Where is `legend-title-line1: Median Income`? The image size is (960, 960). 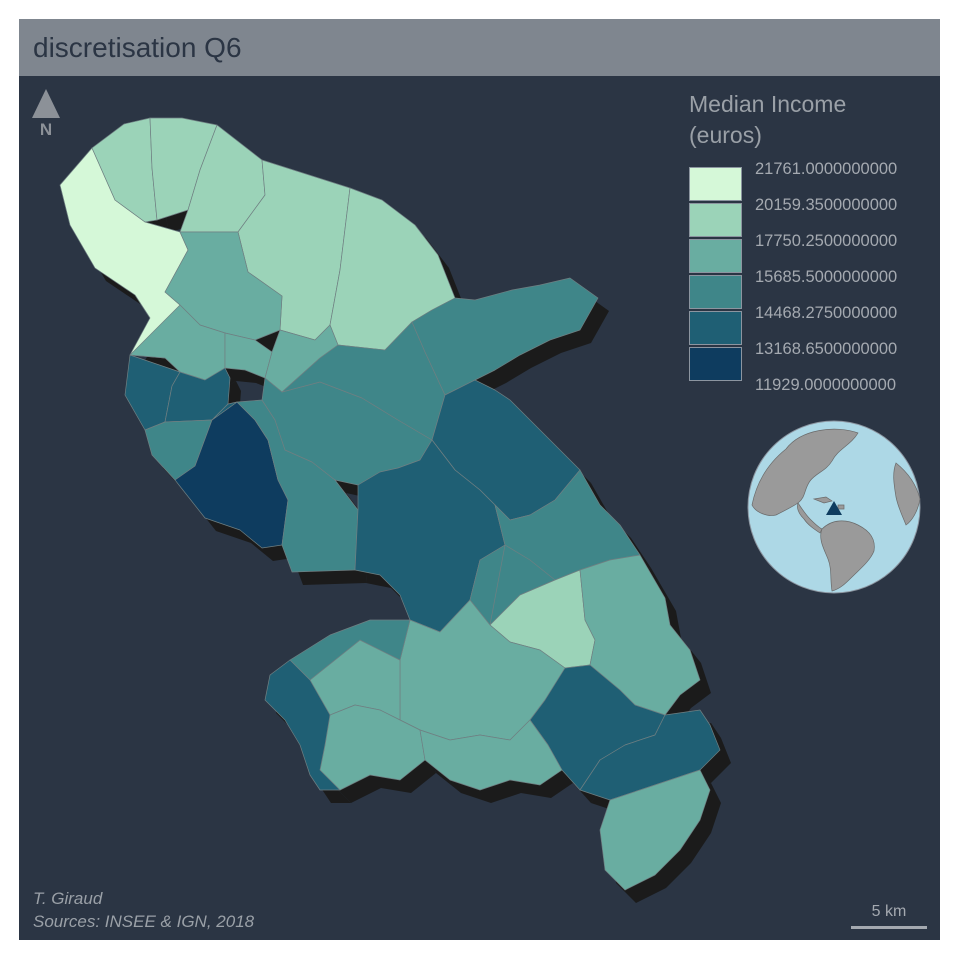 legend-title-line1: Median Income is located at coordinates (768, 104).